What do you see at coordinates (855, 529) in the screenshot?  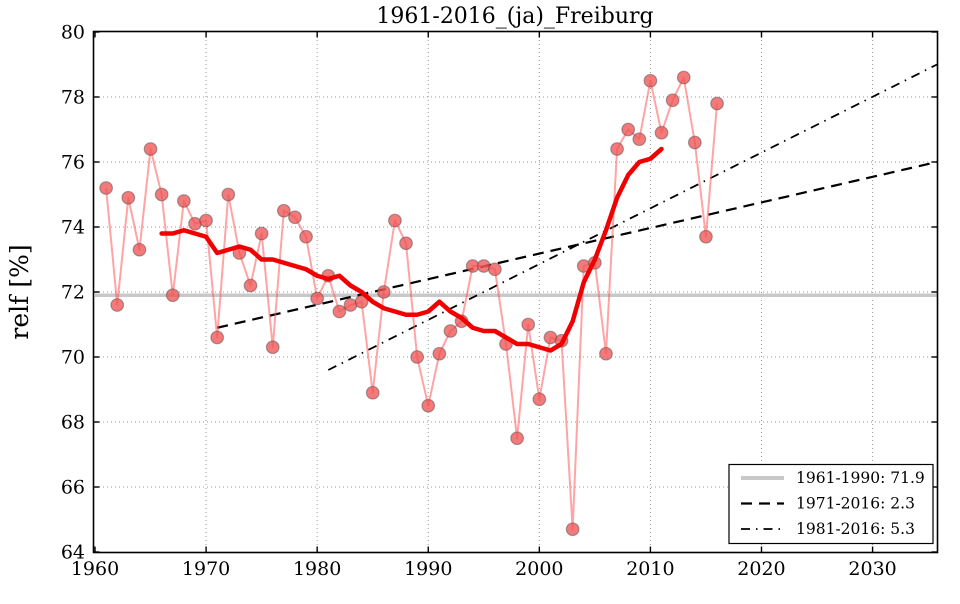 I see `legend-label-trend-1981: 1981-2016: 5.3` at bounding box center [855, 529].